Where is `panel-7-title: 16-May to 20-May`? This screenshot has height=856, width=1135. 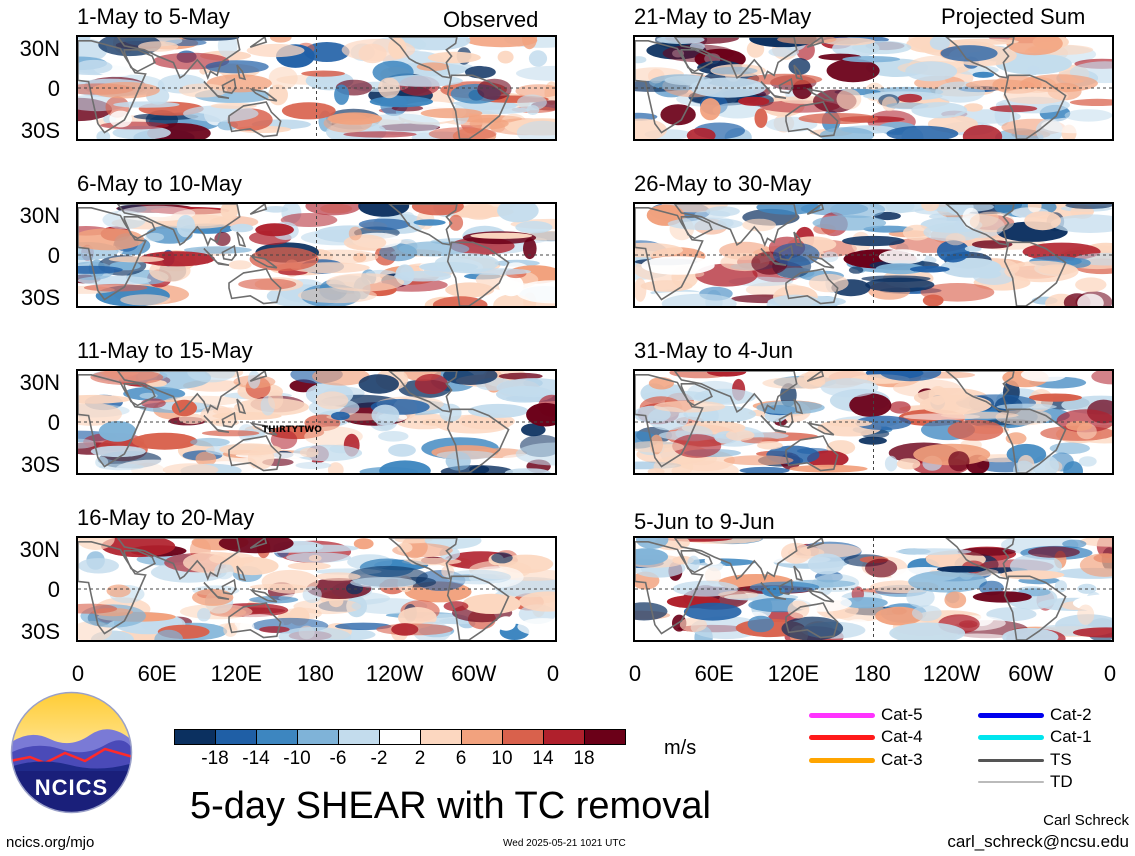 panel-7-title: 16-May to 20-May is located at coordinates (166, 517).